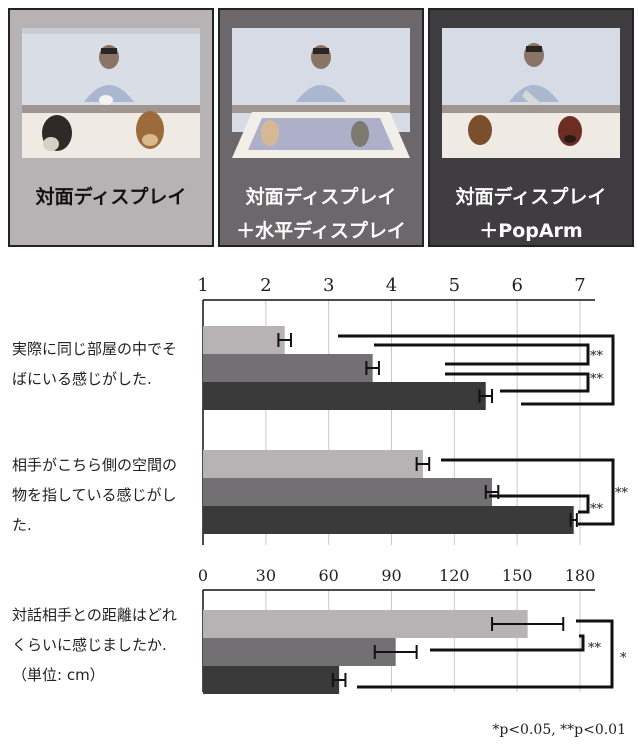 The height and width of the screenshot is (753, 638). Describe the element at coordinates (454, 285) in the screenshot. I see `tick-label-top: 5` at that location.